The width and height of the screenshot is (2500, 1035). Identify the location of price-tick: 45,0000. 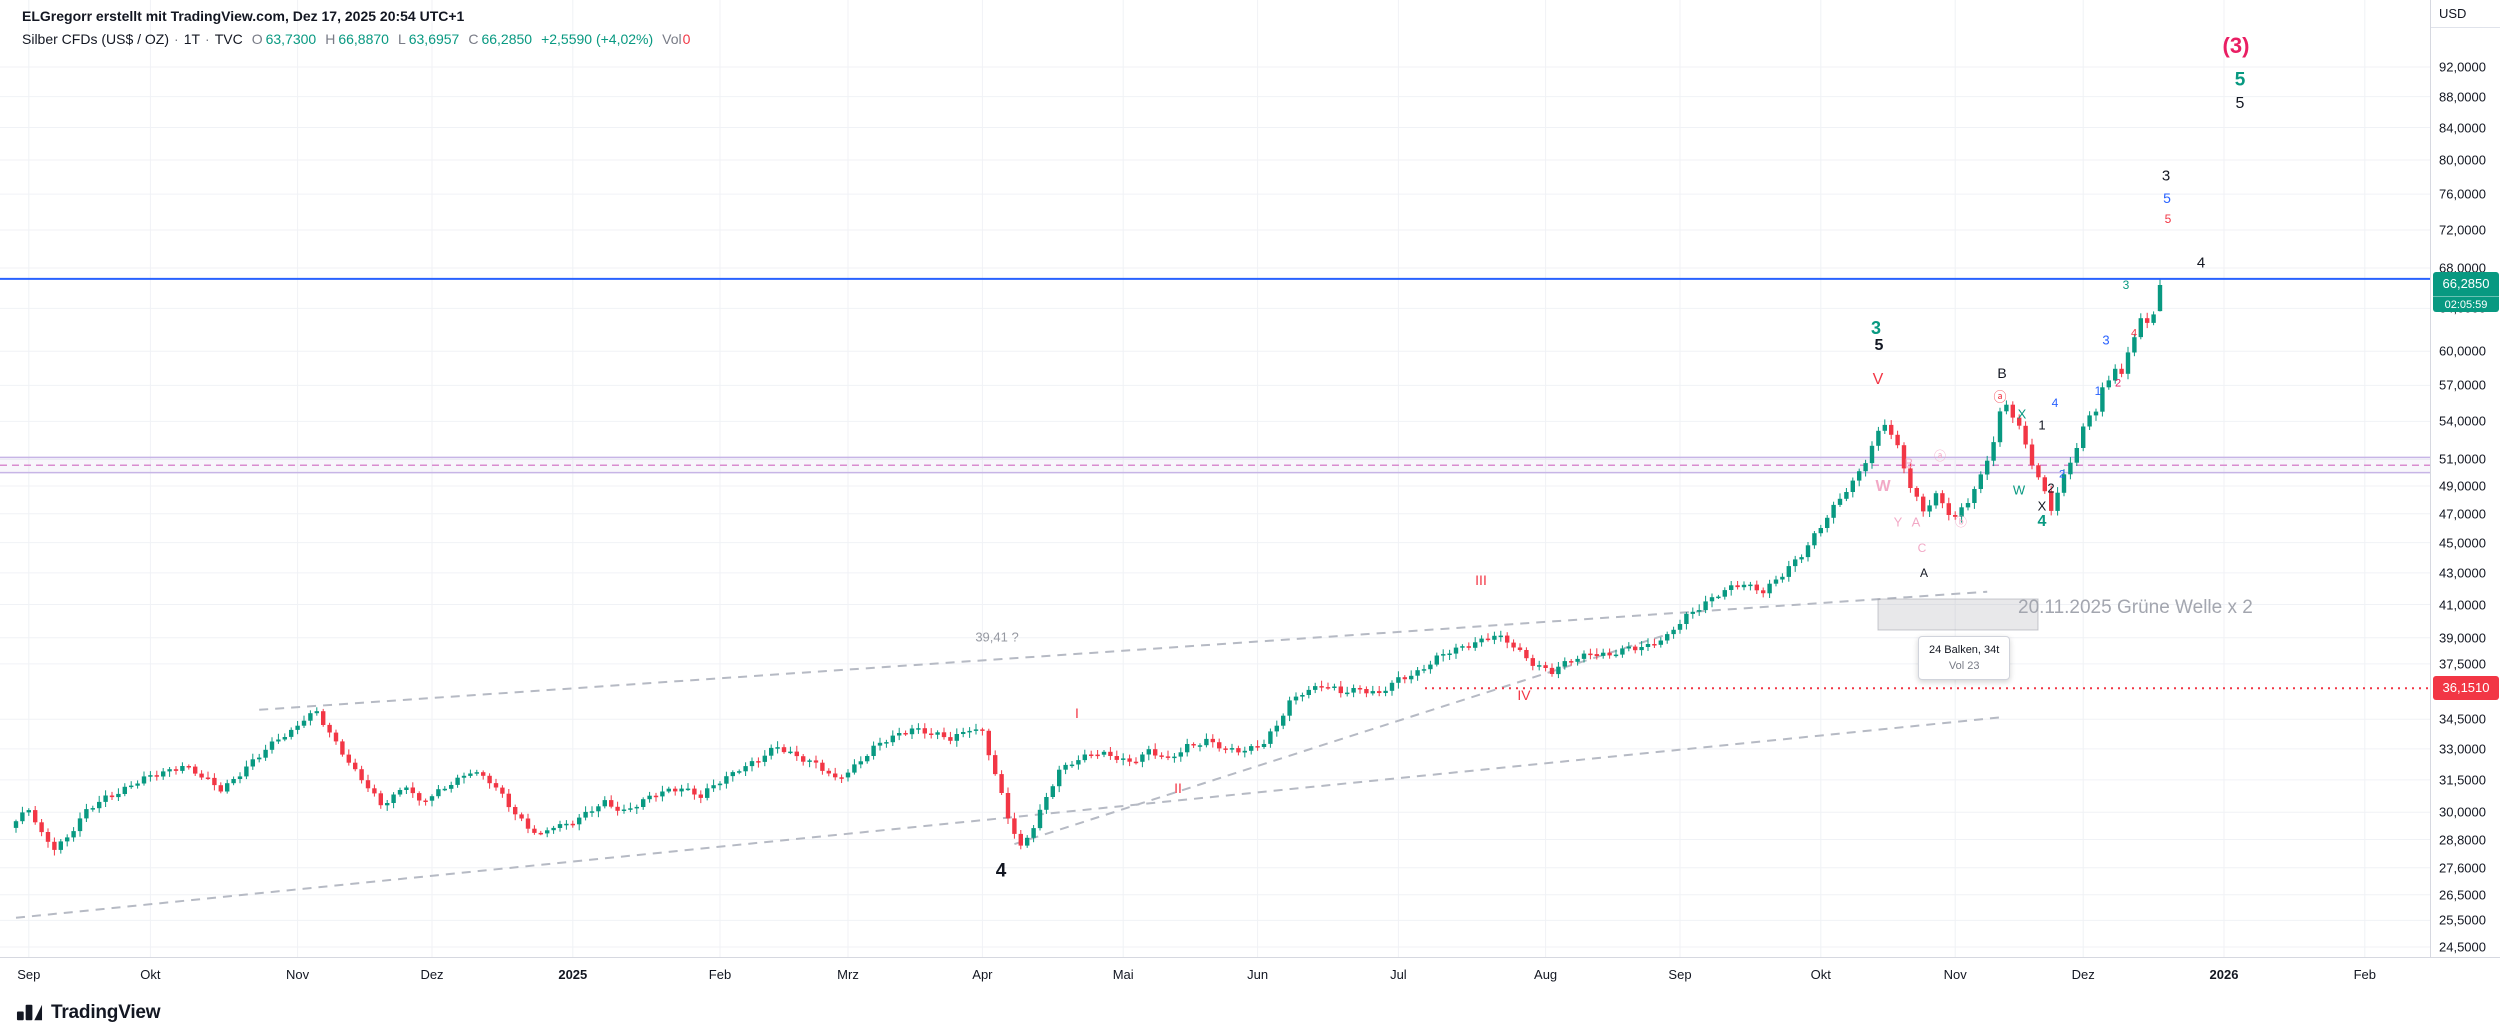
(2462, 543).